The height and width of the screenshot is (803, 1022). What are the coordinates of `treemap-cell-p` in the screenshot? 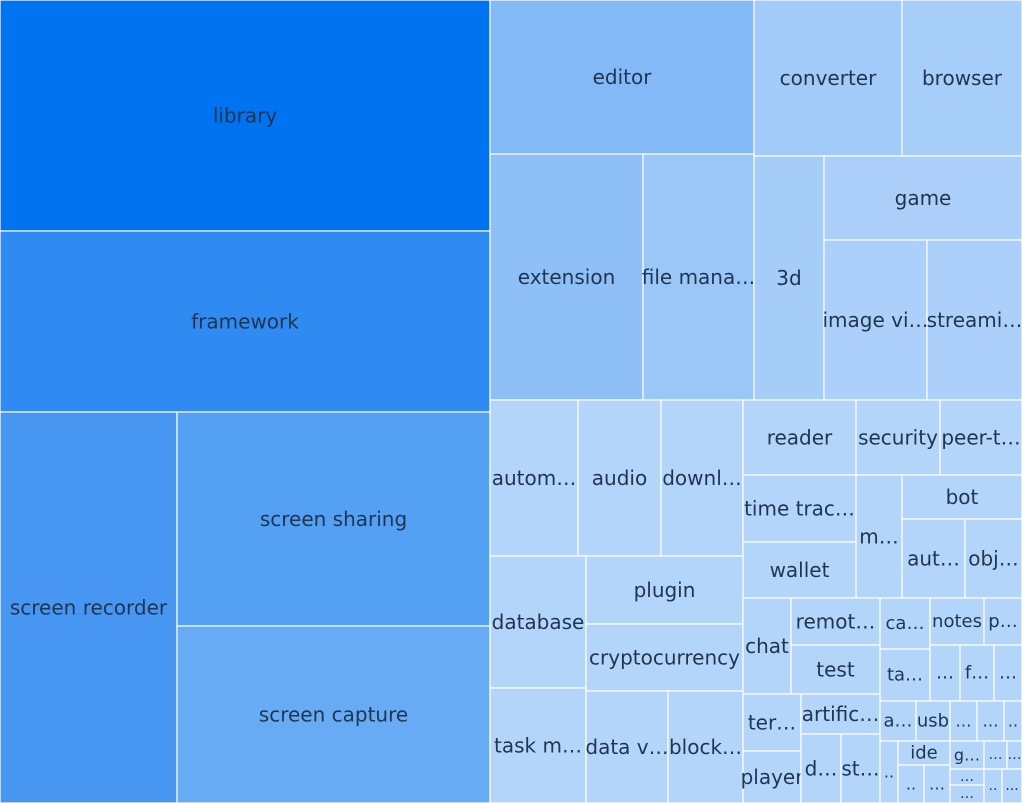 It's located at (1002, 621).